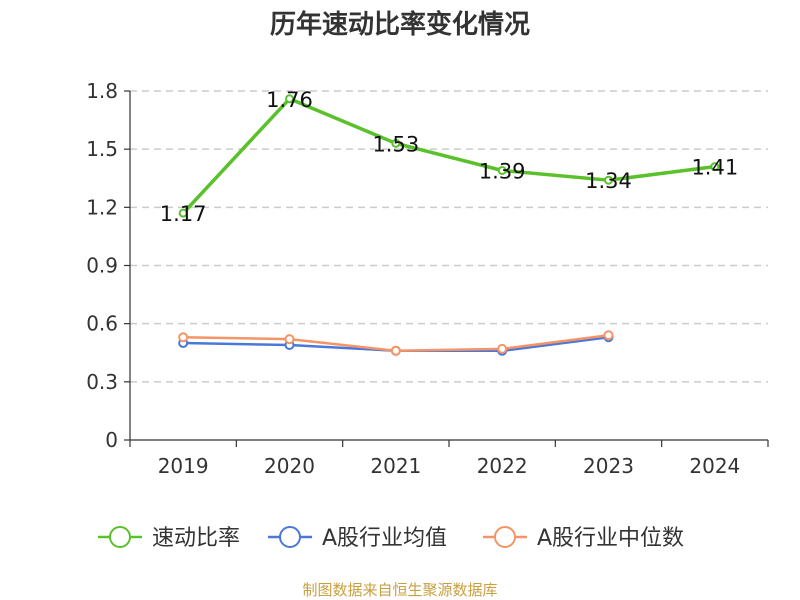  I want to click on data-label: 1.34, so click(608, 181).